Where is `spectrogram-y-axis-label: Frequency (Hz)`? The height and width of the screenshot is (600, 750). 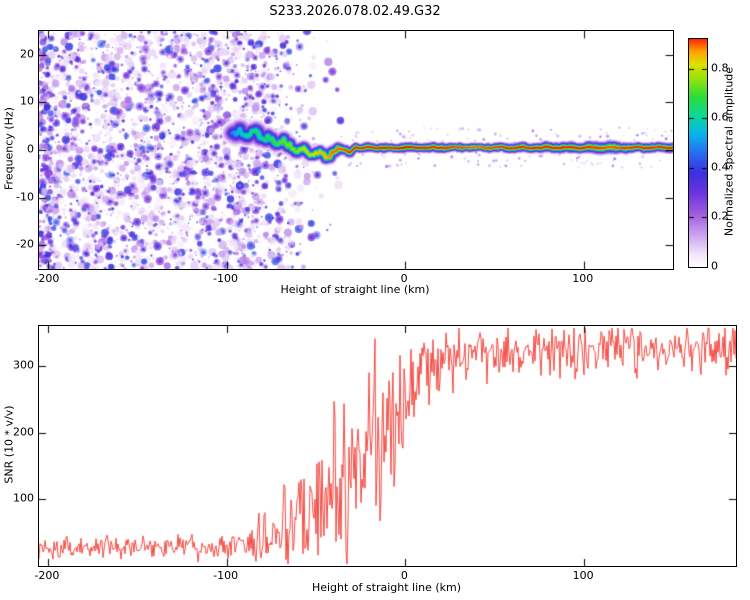
spectrogram-y-axis-label: Frequency (Hz) is located at coordinates (9, 148).